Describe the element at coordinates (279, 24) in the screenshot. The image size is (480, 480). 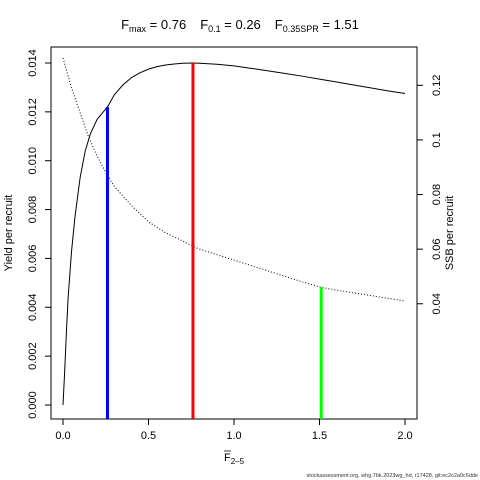
I see `fspr-label: F` at that location.